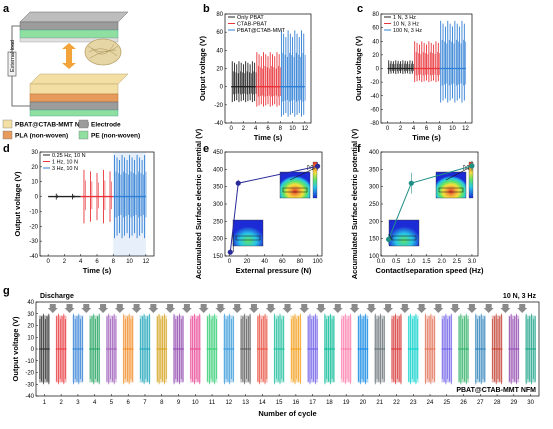 The image size is (553, 429). I want to click on nfm-top-face, so click(79, 79).